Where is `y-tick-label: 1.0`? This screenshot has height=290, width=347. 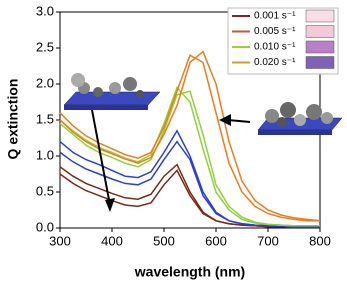 y-tick-label: 1.0 is located at coordinates (45, 154).